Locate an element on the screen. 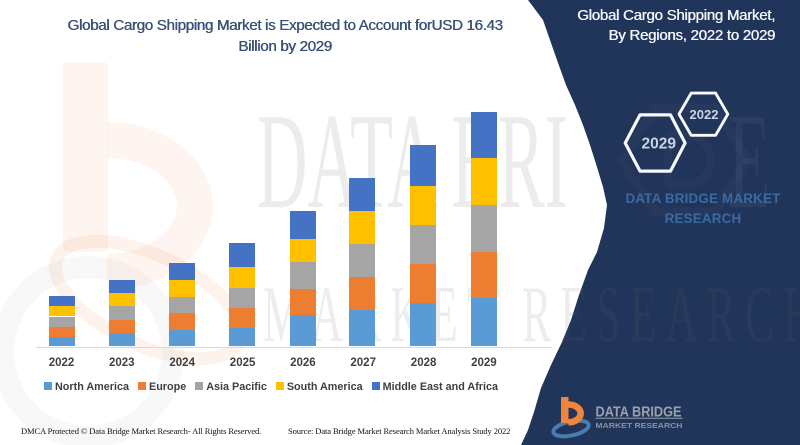  svg-text: 2022 is located at coordinates (704, 114).